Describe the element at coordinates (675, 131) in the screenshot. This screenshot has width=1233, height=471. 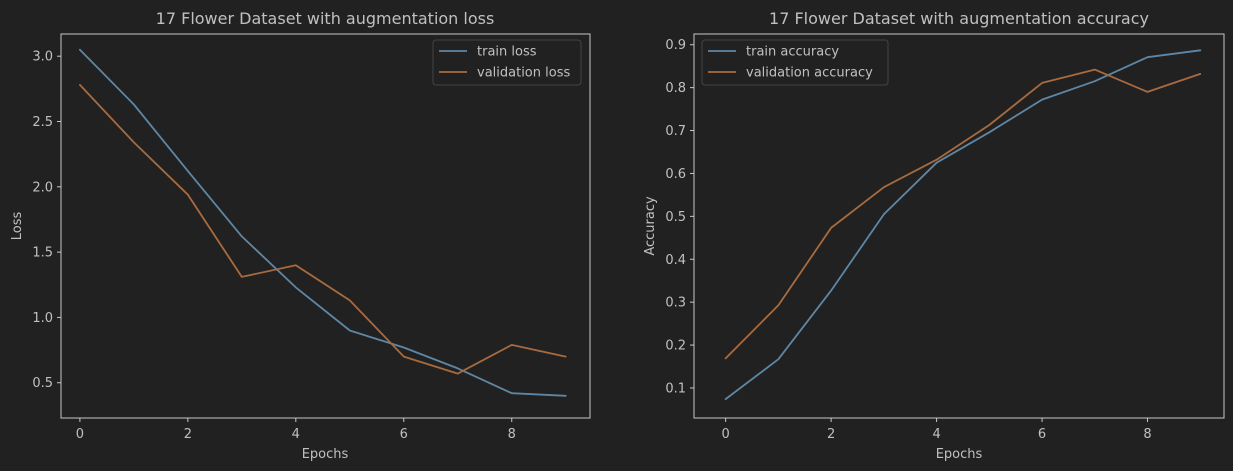
I see `accuracy-y-tick-label: 0.7` at that location.